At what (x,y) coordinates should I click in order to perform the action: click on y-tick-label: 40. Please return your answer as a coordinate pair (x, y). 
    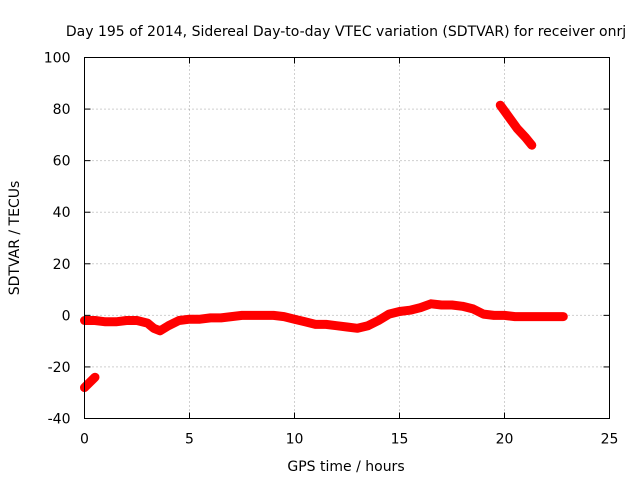
    Looking at the image, I should click on (62, 213).